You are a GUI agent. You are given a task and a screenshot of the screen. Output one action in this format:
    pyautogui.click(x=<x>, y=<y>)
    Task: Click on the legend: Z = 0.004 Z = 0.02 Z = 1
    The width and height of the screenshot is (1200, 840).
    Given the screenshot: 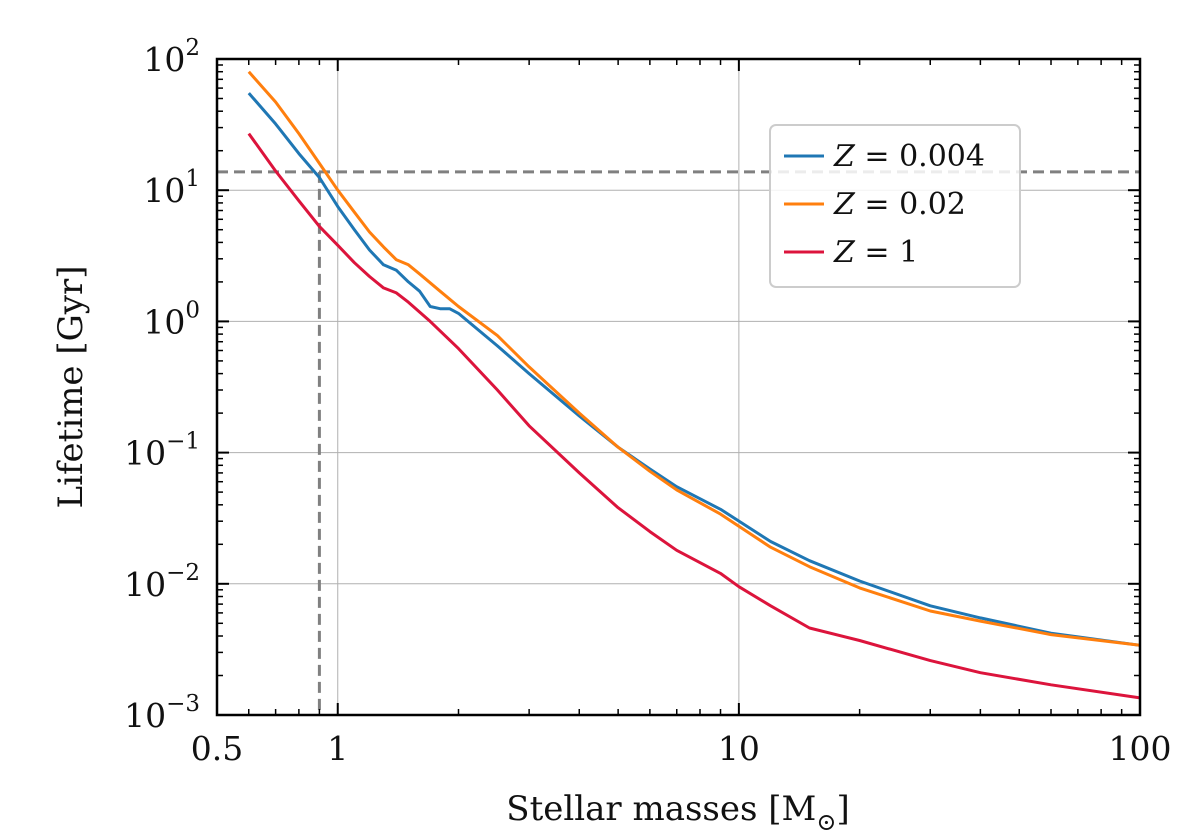 What is the action you would take?
    pyautogui.click(x=895, y=206)
    